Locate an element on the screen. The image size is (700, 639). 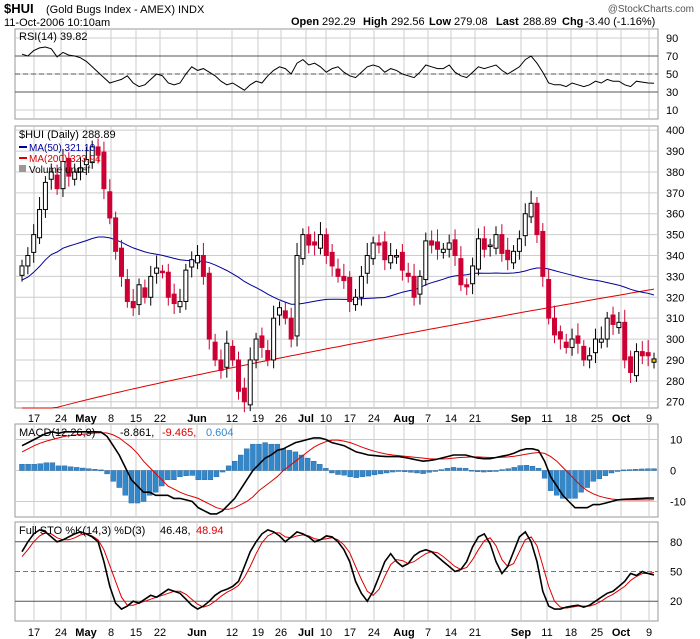
x-axis-label-upper: 26 is located at coordinates (281, 419).